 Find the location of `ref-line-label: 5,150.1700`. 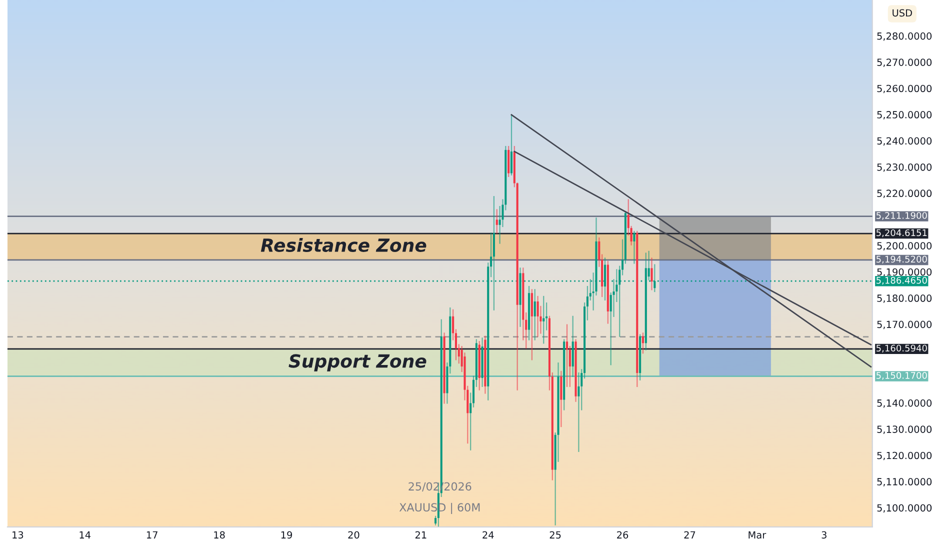

ref-line-label: 5,150.1700 is located at coordinates (901, 376).